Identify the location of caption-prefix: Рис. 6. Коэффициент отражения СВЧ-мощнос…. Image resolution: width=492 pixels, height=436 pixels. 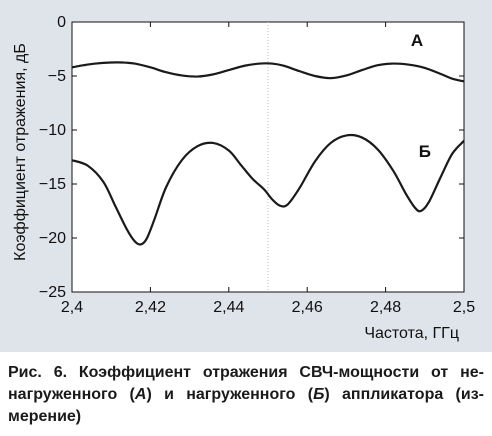
(246, 383).